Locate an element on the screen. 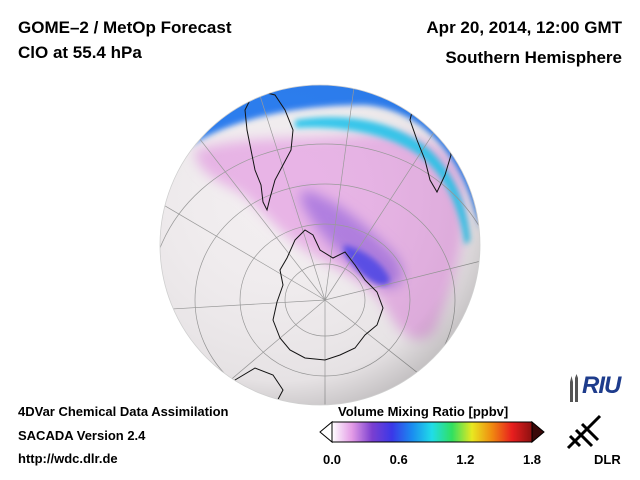 The height and width of the screenshot is (480, 640). colorbar-min-arrow is located at coordinates (326, 432).